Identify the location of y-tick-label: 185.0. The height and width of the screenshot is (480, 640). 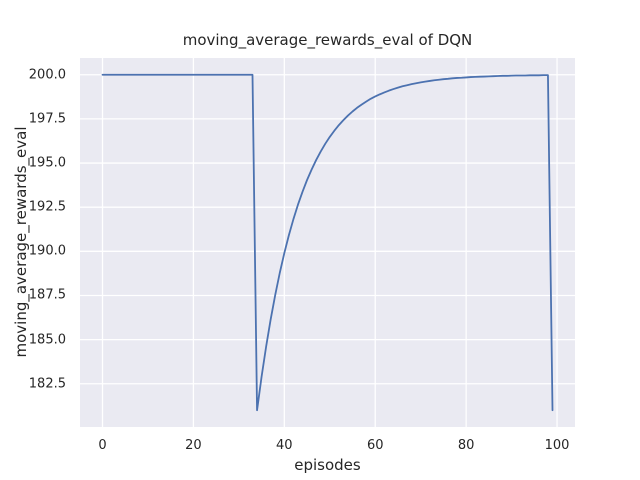
(47, 340).